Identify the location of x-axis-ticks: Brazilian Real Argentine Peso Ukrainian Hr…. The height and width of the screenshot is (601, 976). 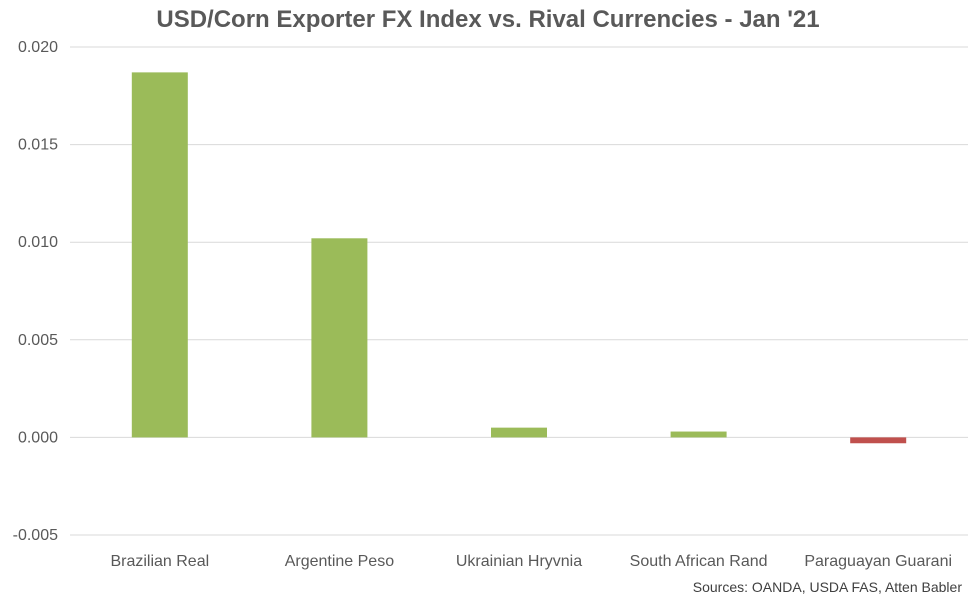
(531, 561).